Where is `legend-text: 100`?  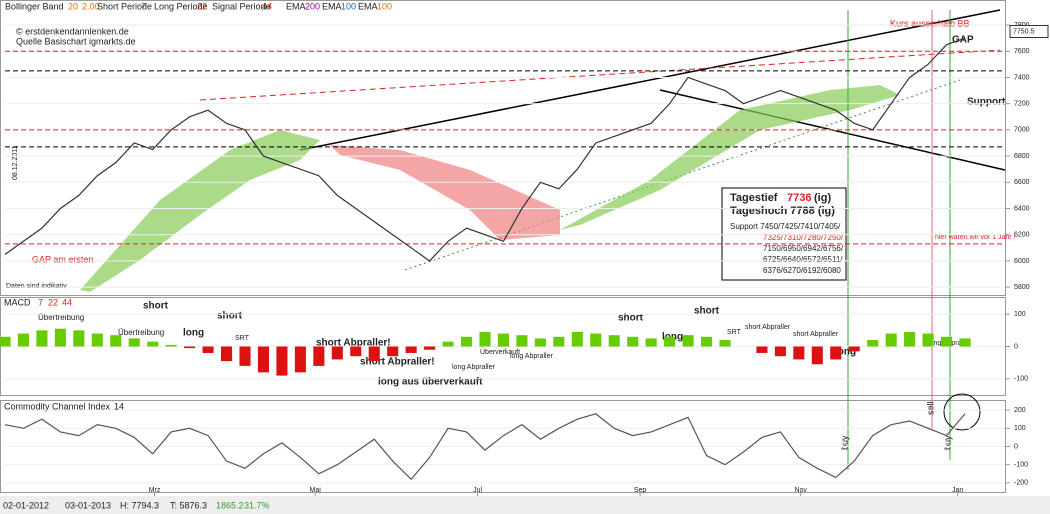 legend-text: 100 is located at coordinates (348, 6).